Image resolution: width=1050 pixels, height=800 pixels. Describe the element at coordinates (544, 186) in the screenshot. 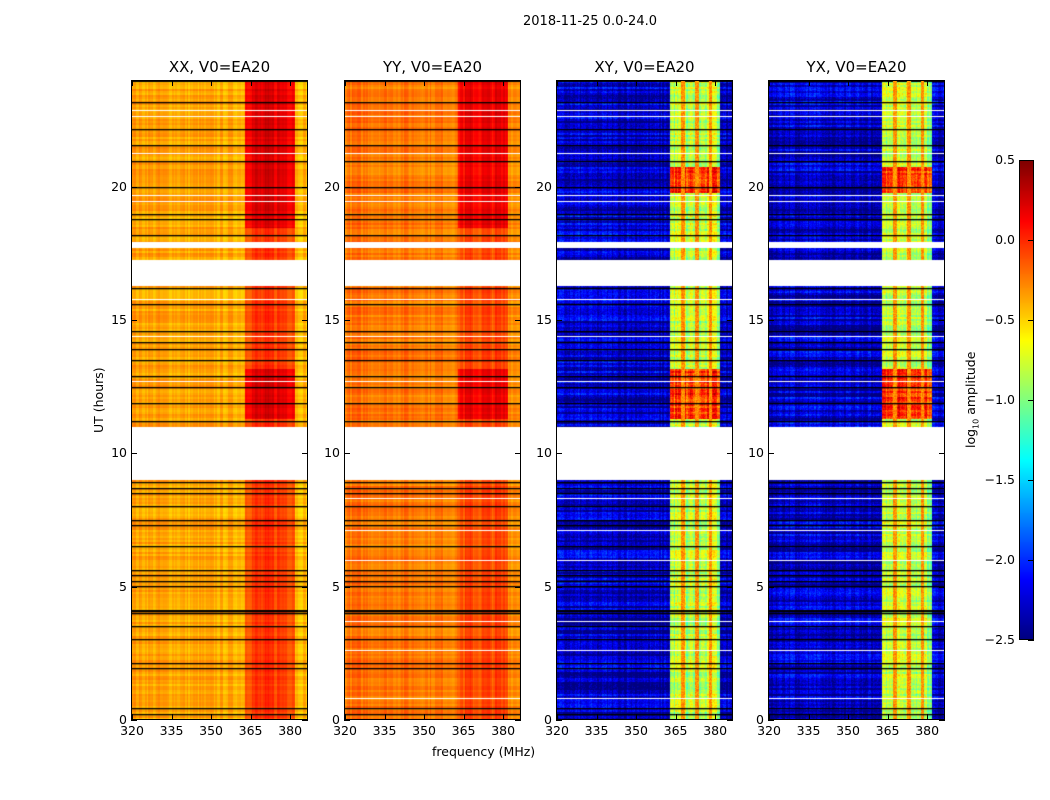

I see `y-tick-label: 20` at that location.